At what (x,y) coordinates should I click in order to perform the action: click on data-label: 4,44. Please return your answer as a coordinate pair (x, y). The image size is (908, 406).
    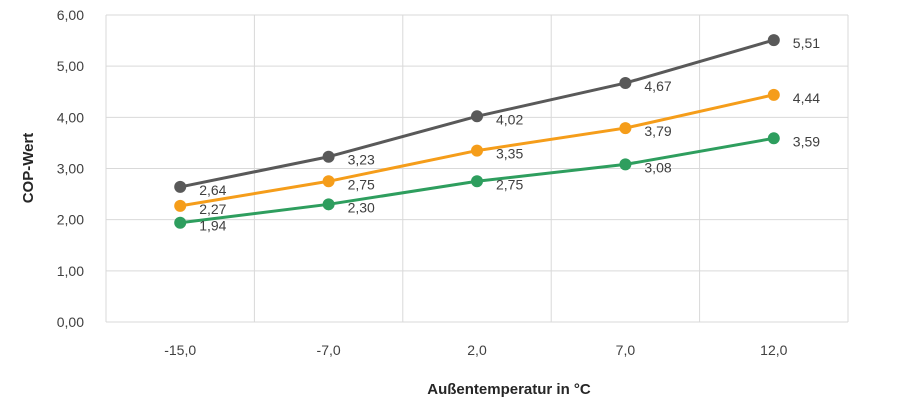
    Looking at the image, I should click on (806, 98).